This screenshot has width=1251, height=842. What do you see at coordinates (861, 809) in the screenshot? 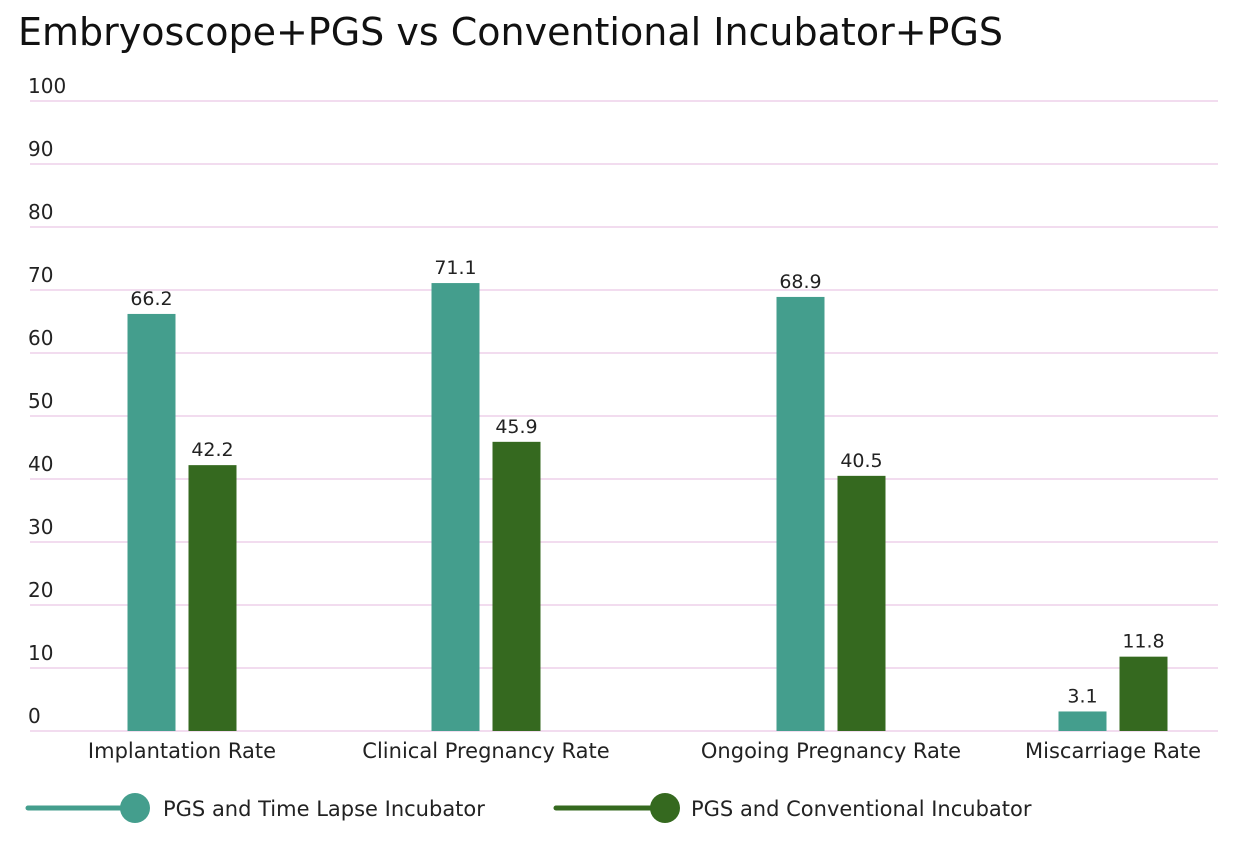
I see `legend-label: PGS and Conventional Incubator` at bounding box center [861, 809].